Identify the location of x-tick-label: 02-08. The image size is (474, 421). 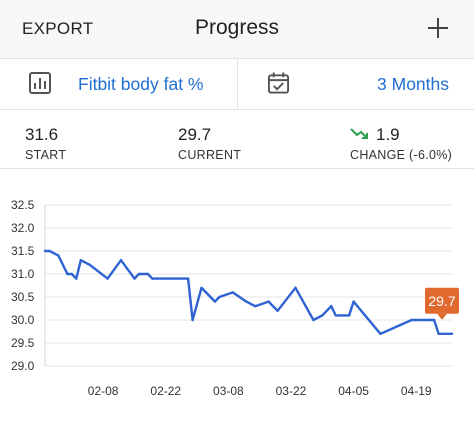
(103, 391).